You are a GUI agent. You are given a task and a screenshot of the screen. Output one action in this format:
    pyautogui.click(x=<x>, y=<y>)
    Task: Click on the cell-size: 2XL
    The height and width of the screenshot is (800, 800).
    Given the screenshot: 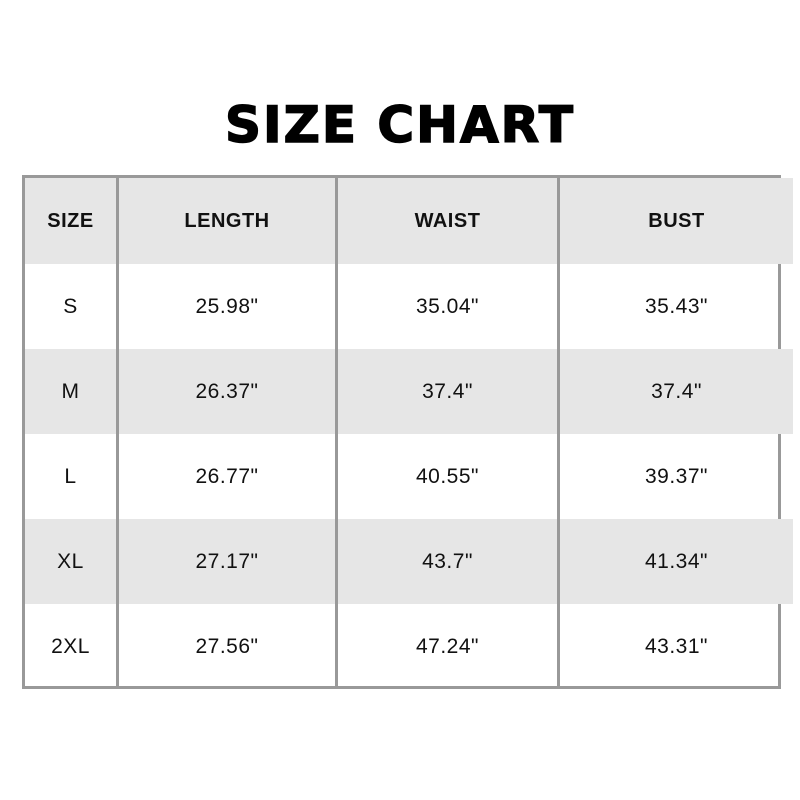 What is the action you would take?
    pyautogui.click(x=70, y=646)
    